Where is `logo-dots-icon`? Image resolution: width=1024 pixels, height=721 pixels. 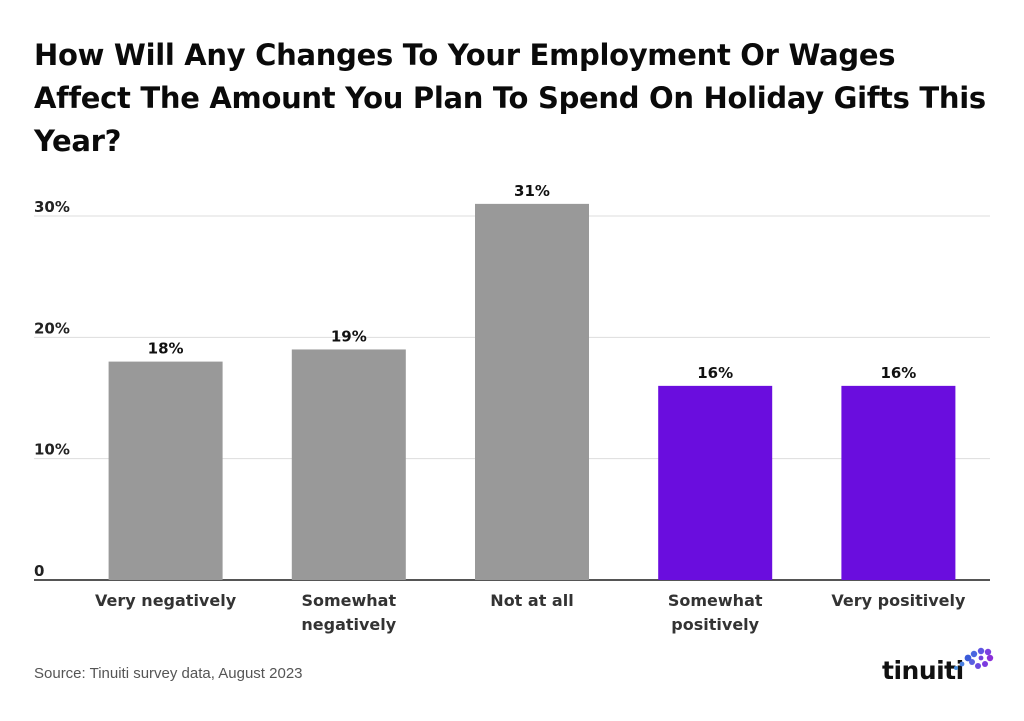
logo-dots-icon is located at coordinates (974, 658).